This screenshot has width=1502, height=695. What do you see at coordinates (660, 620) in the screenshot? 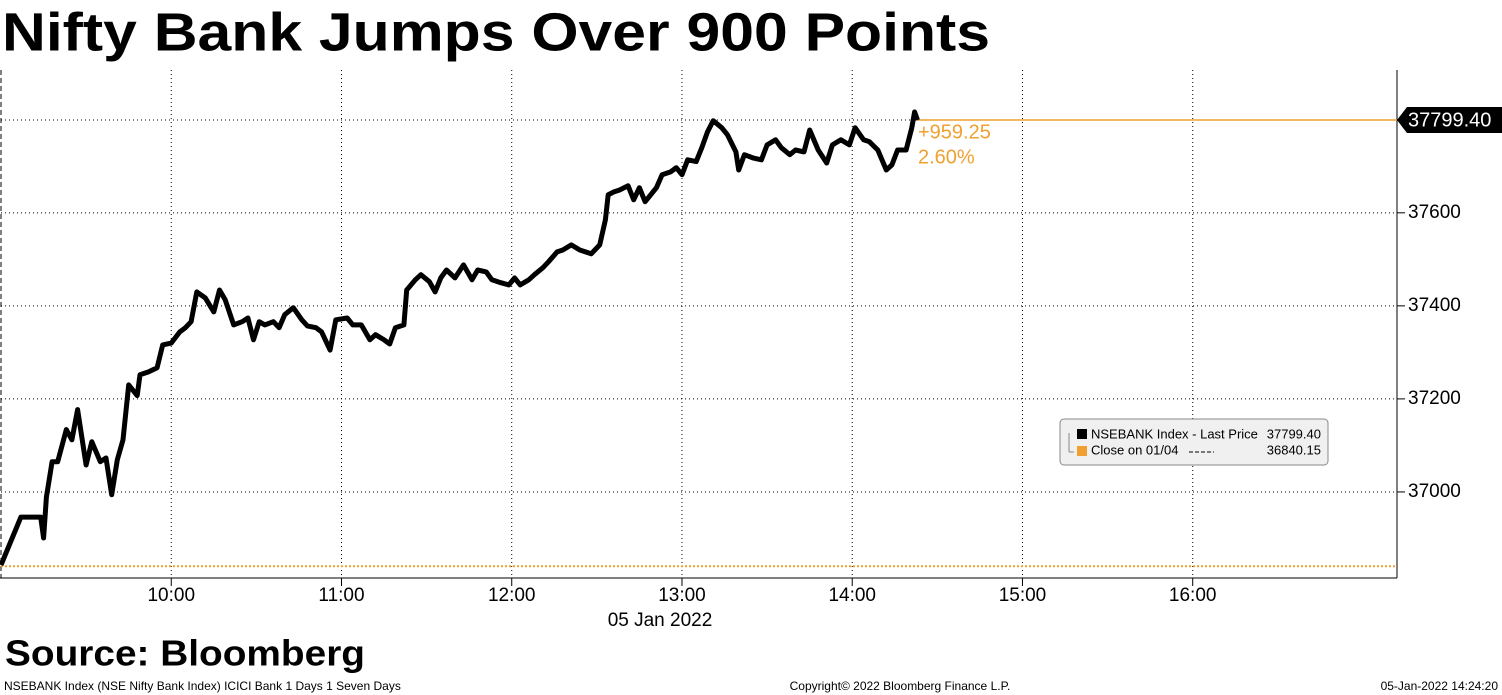
I see `x-axis-label: 05 Jan 2022` at bounding box center [660, 620].